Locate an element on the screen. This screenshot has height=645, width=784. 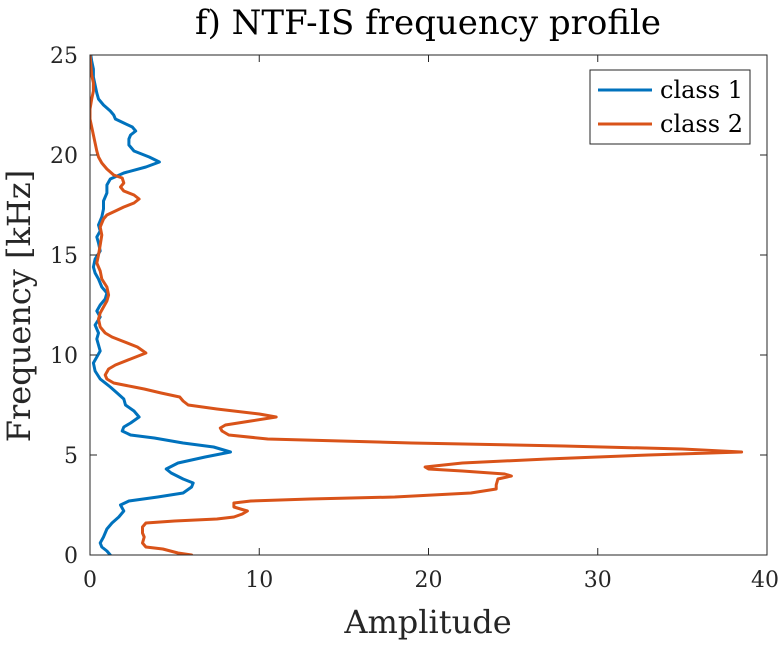
legend-label-1: class 1 is located at coordinates (701, 90).